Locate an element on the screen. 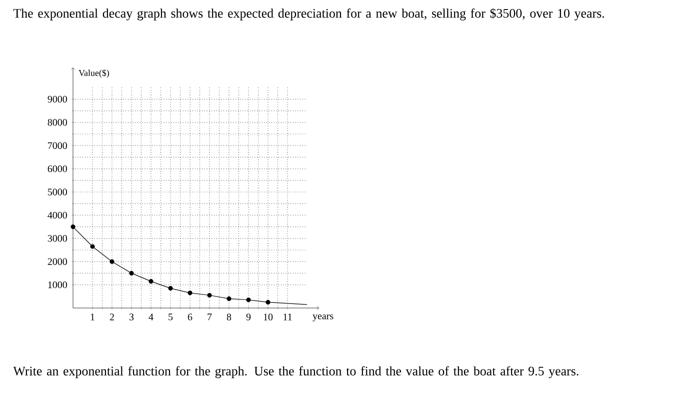 Image resolution: width=696 pixels, height=410 pixels. y-tick-label: 1000 is located at coordinates (57, 284).